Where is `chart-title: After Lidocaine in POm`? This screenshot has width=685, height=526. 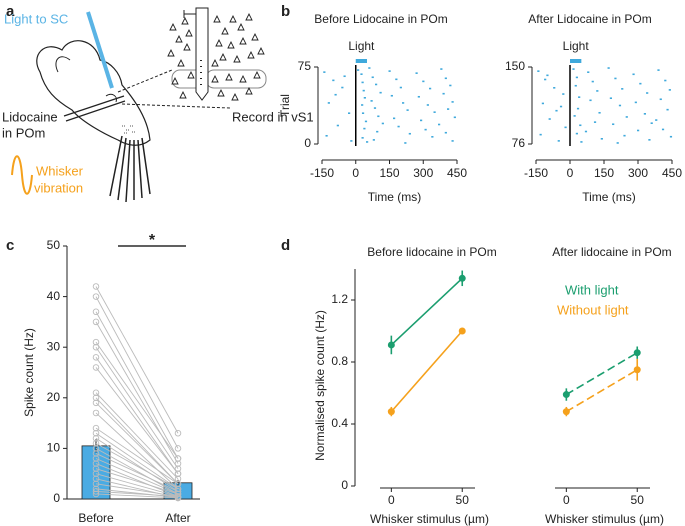 chart-title: After Lidocaine in POm is located at coordinates (589, 19).